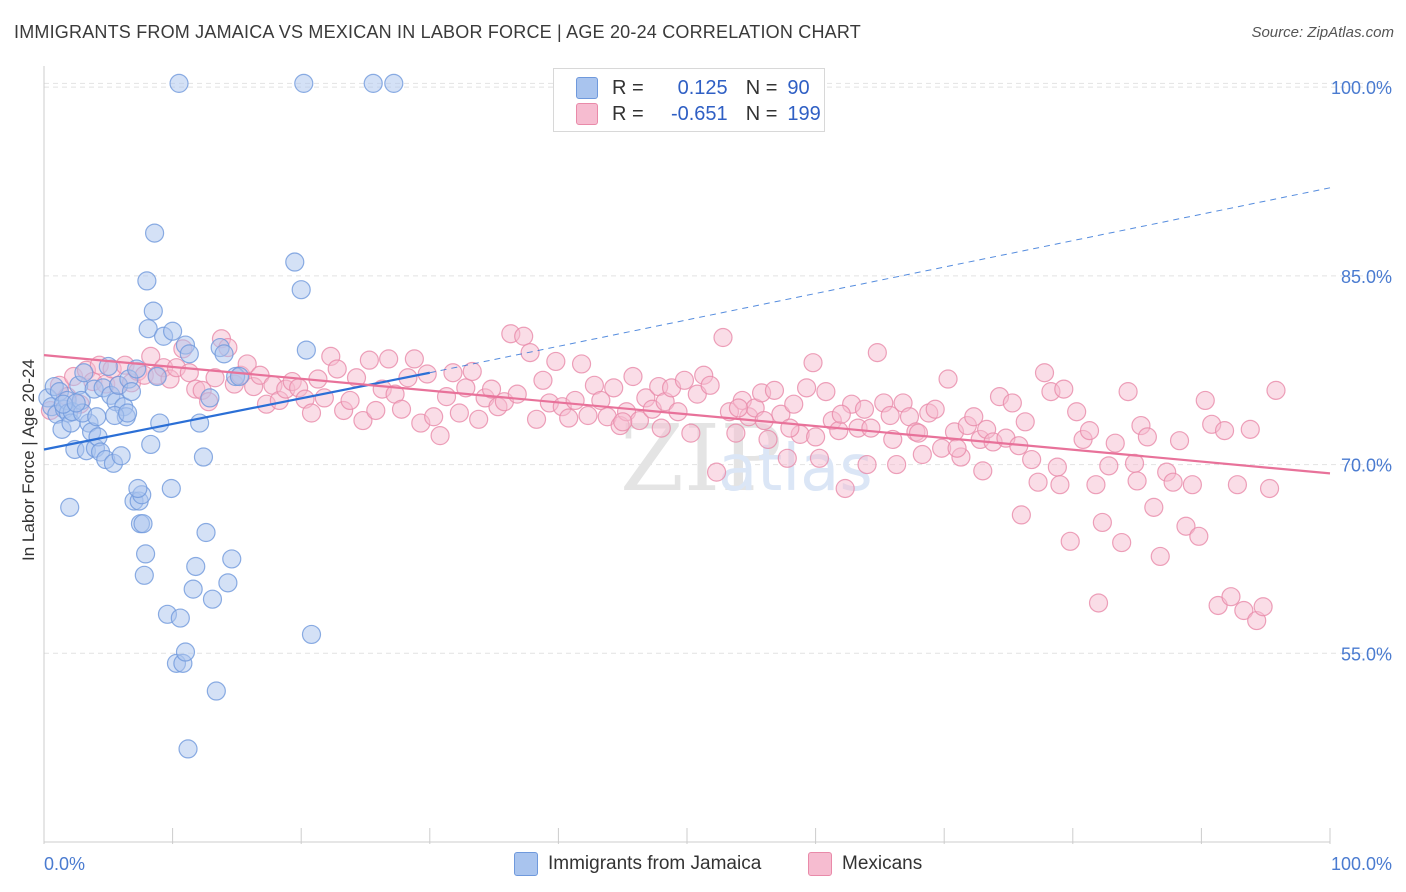 This screenshot has height=892, width=1406. What do you see at coordinates (1361, 864) in the screenshot?
I see `x-tick-label: 100.0%` at bounding box center [1361, 864].